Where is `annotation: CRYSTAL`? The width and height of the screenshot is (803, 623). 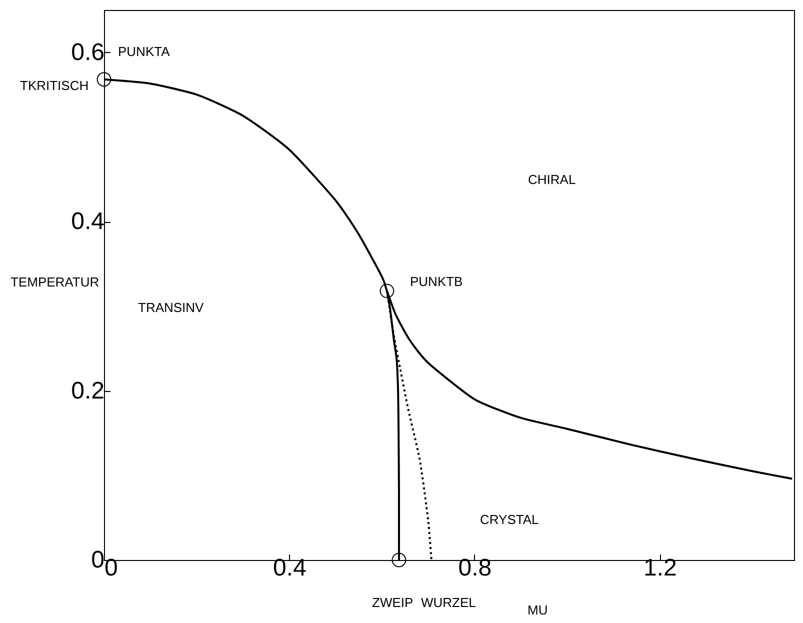
annotation: CRYSTAL is located at coordinates (509, 519).